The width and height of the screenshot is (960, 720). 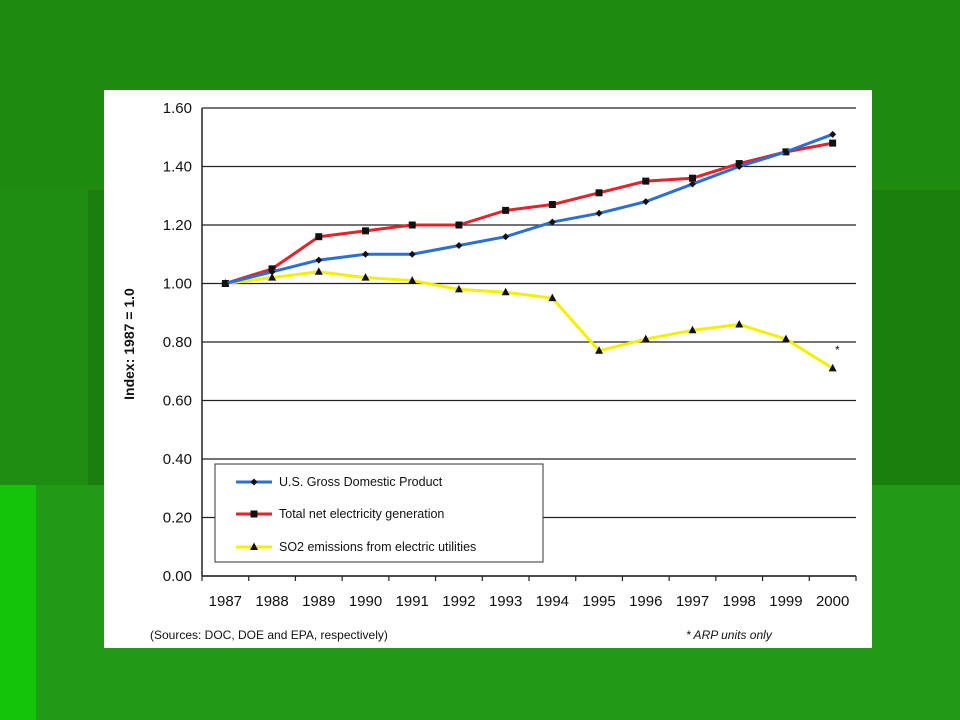 I want to click on x-tick-label: 1995, so click(x=598, y=601).